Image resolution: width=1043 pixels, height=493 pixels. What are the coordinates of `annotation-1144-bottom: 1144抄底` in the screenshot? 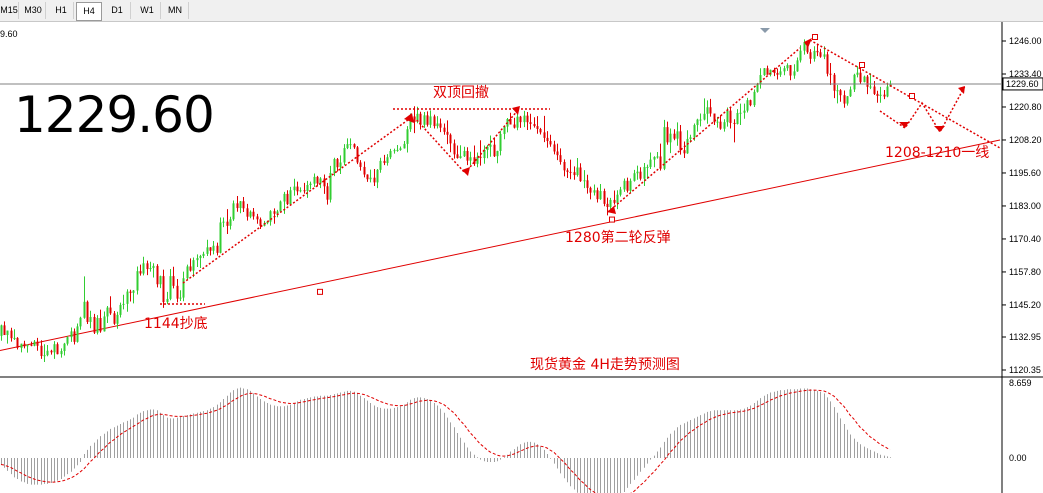 It's located at (176, 324).